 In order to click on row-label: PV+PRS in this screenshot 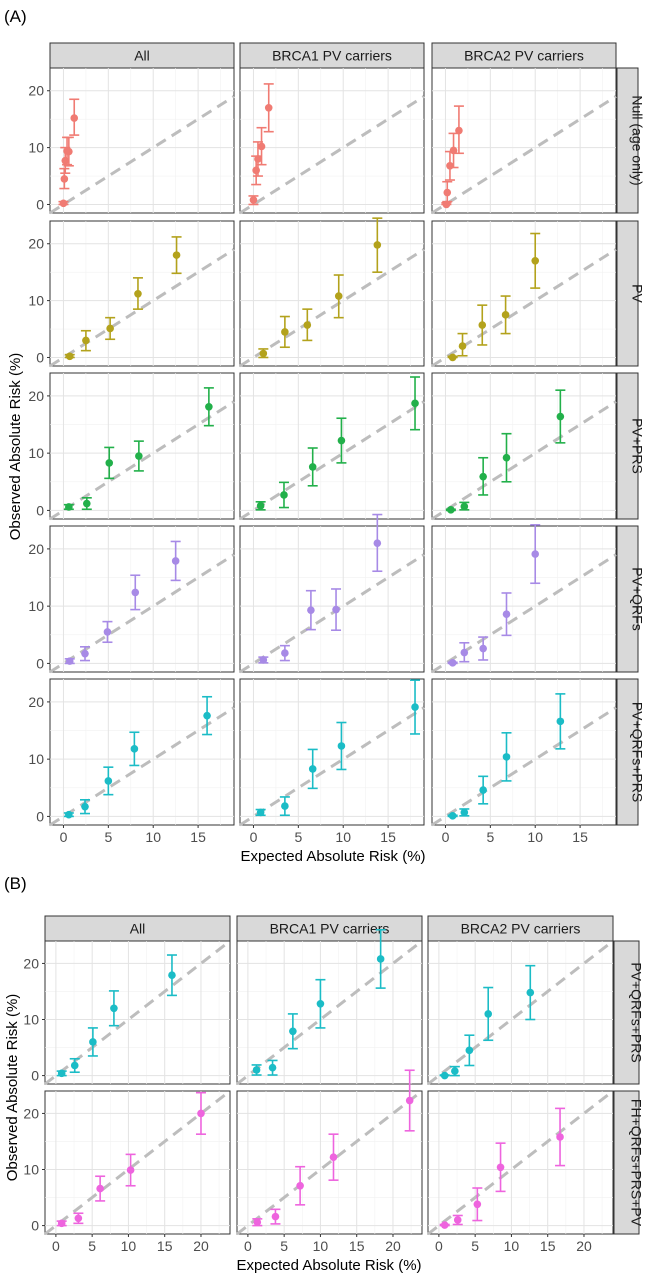, I will do `click(638, 446)`.